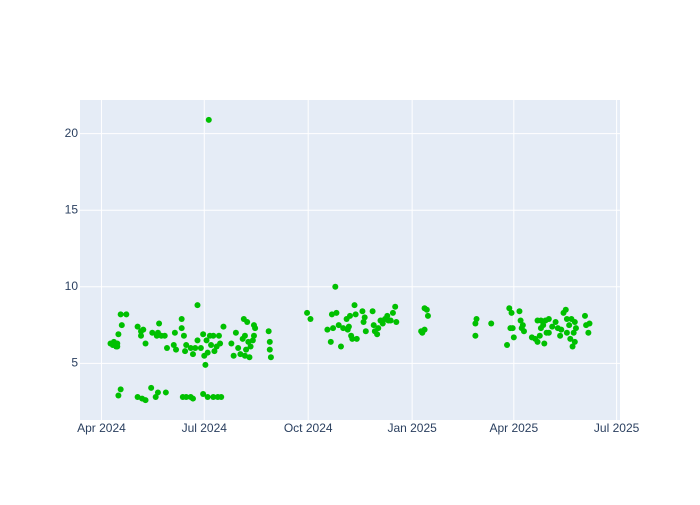 This screenshot has height=505, width=700. What do you see at coordinates (205, 428) in the screenshot?
I see `x-tick-label: Jul 2024` at bounding box center [205, 428].